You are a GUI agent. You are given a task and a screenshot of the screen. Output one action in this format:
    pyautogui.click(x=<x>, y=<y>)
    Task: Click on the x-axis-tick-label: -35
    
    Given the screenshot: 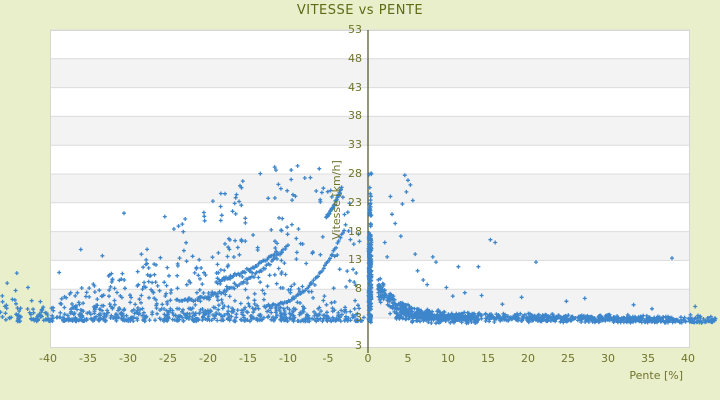 What is the action you would take?
    pyautogui.click(x=88, y=358)
    